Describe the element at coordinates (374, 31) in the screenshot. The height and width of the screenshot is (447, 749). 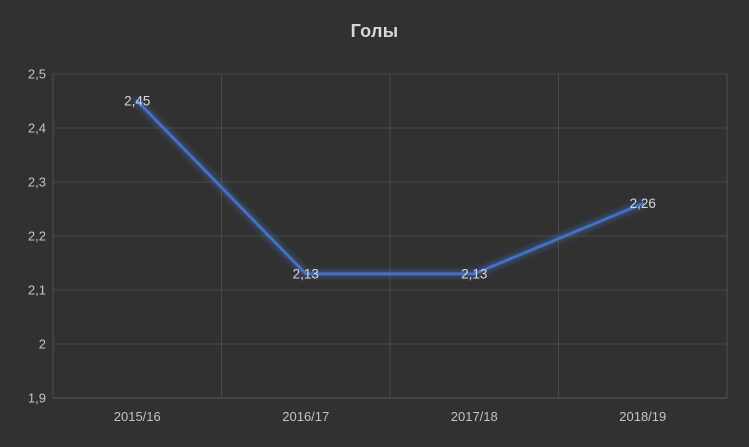
I see `chart-title: Голы` at that location.